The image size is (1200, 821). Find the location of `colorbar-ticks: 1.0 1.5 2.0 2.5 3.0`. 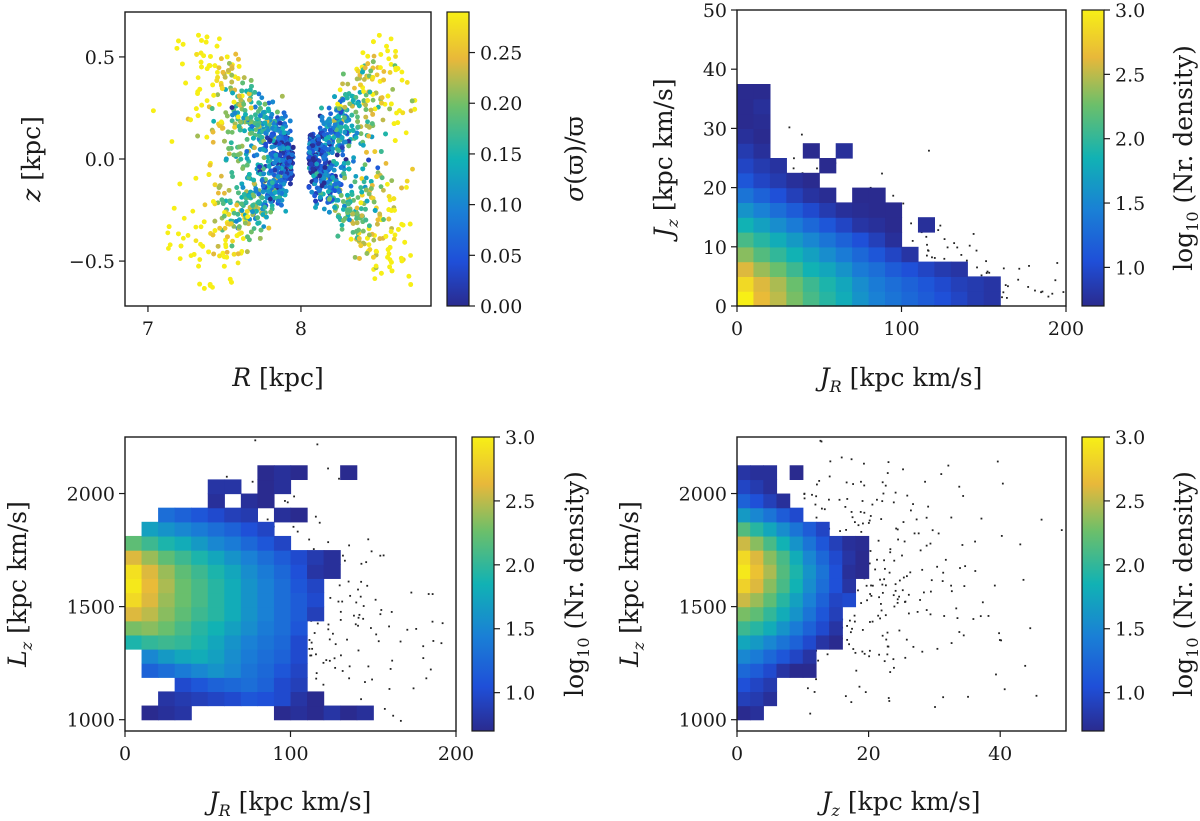

colorbar-ticks: 1.0 1.5 2.0 2.5 3.0 is located at coordinates (1124, 139).